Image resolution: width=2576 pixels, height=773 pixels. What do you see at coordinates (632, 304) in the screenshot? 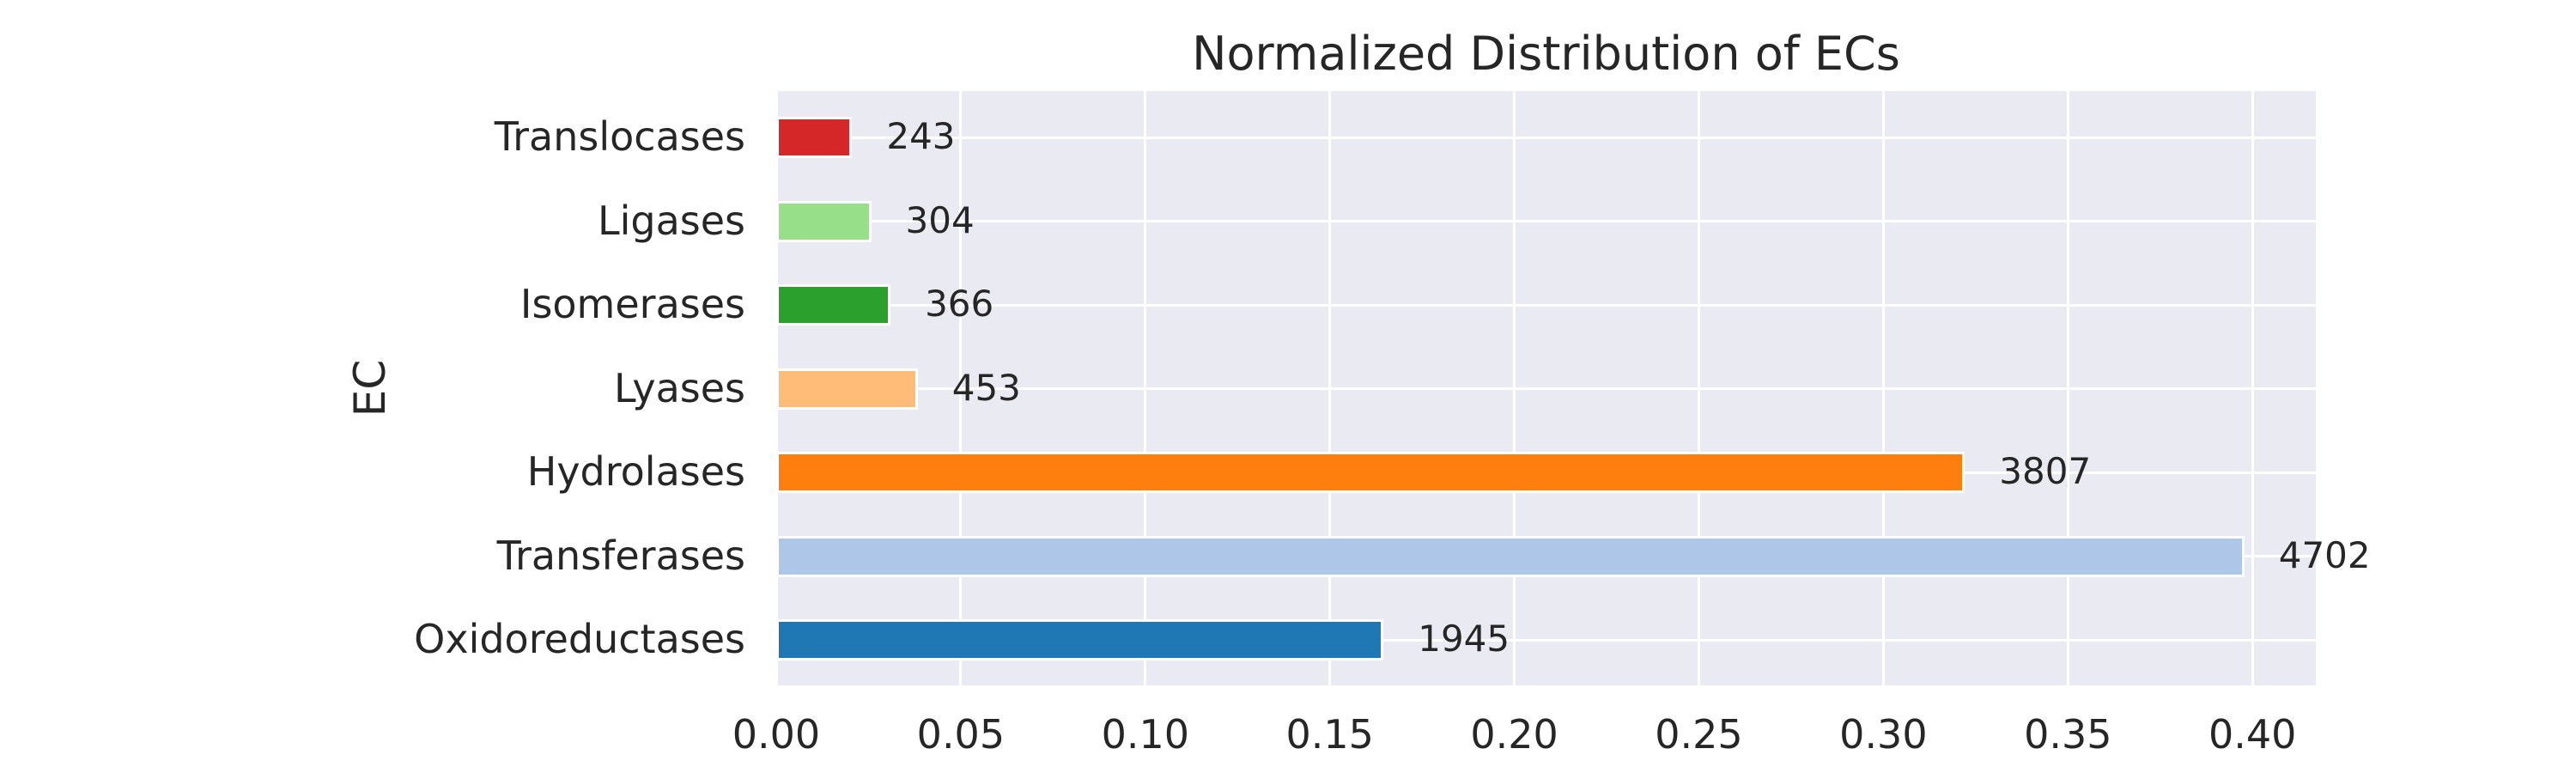
I see `y-tick-label: Isomerases` at bounding box center [632, 304].